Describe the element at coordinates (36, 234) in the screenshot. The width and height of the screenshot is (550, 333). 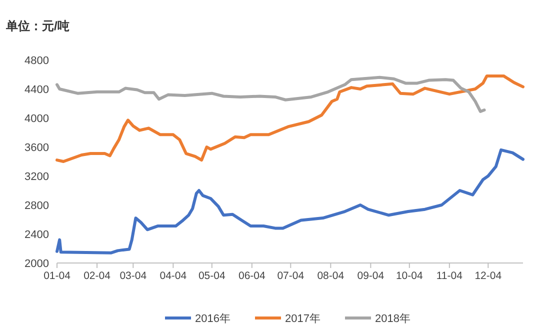
I see `y-tick-label: 2400` at that location.